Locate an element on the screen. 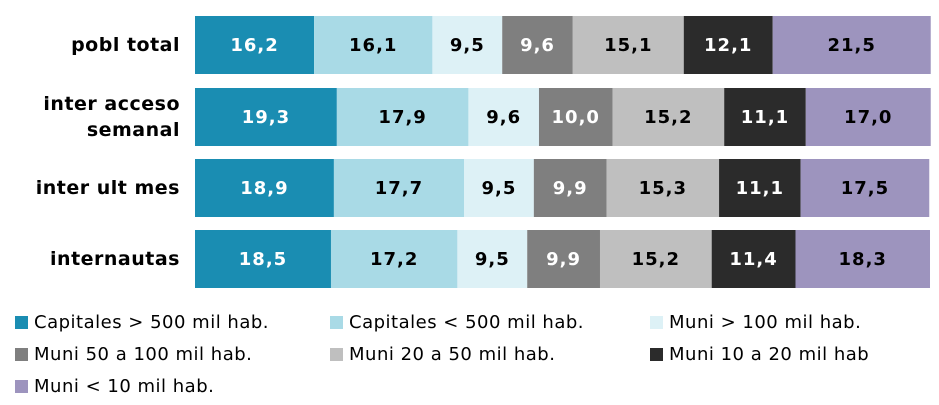 The width and height of the screenshot is (939, 405). data-label: 19,3 is located at coordinates (266, 117).